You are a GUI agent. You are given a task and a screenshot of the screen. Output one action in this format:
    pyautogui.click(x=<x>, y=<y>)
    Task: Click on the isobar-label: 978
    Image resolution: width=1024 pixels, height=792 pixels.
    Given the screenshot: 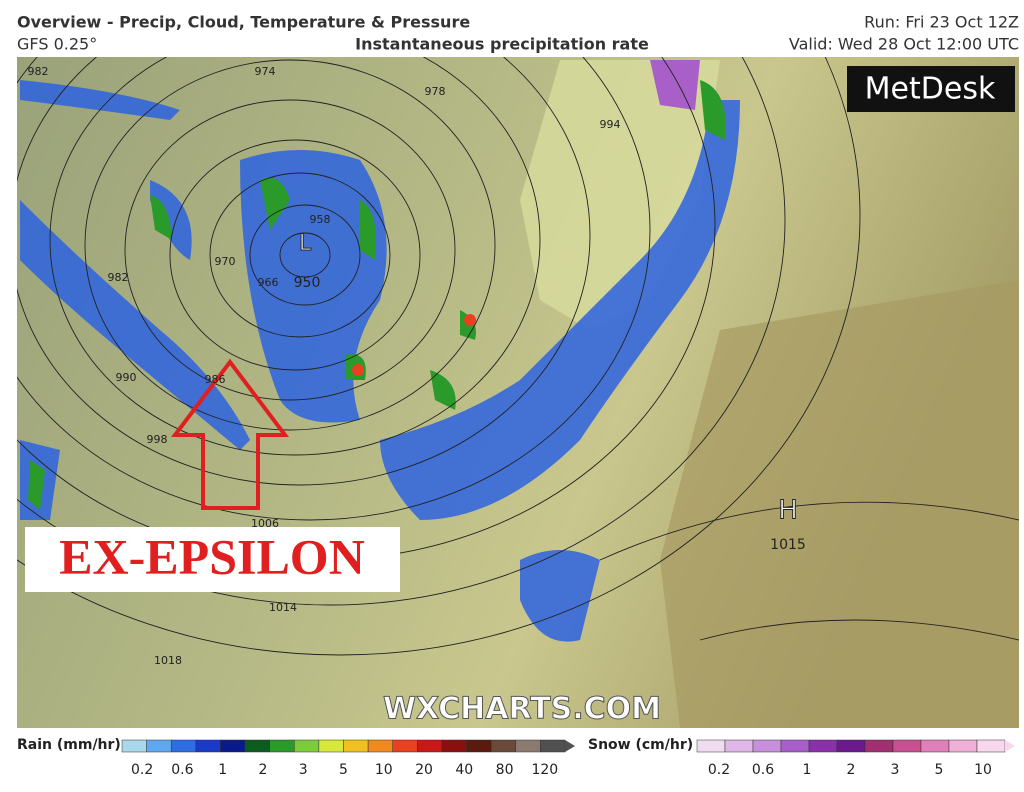 What is the action you would take?
    pyautogui.click(x=435, y=91)
    